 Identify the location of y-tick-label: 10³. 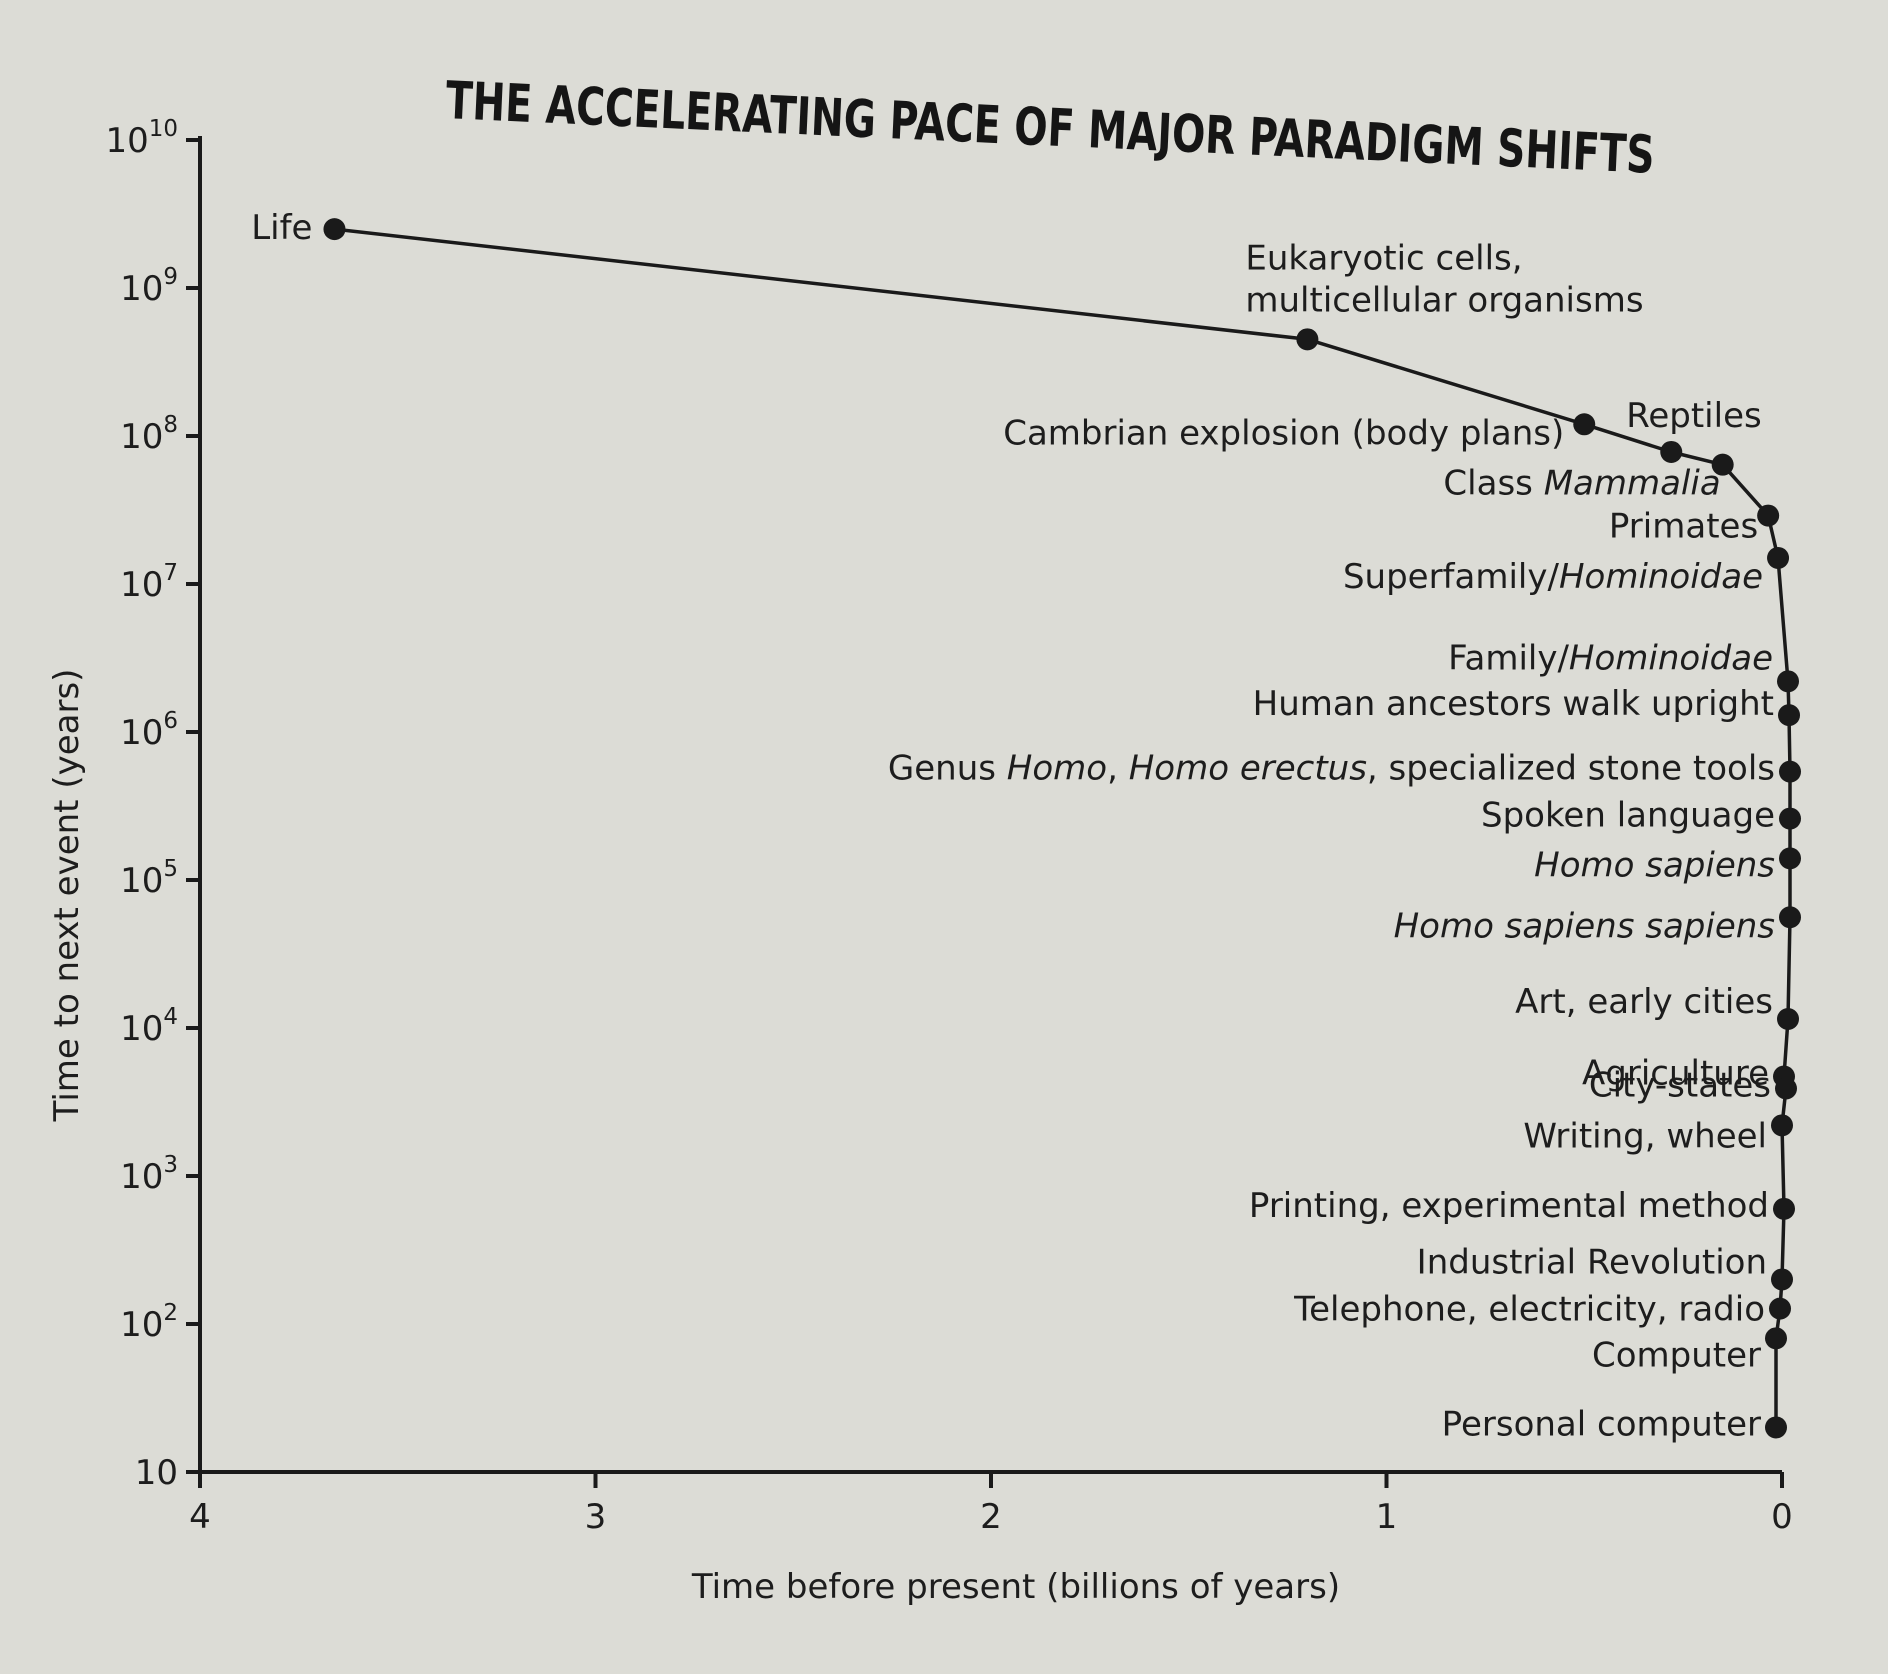
(149, 1174).